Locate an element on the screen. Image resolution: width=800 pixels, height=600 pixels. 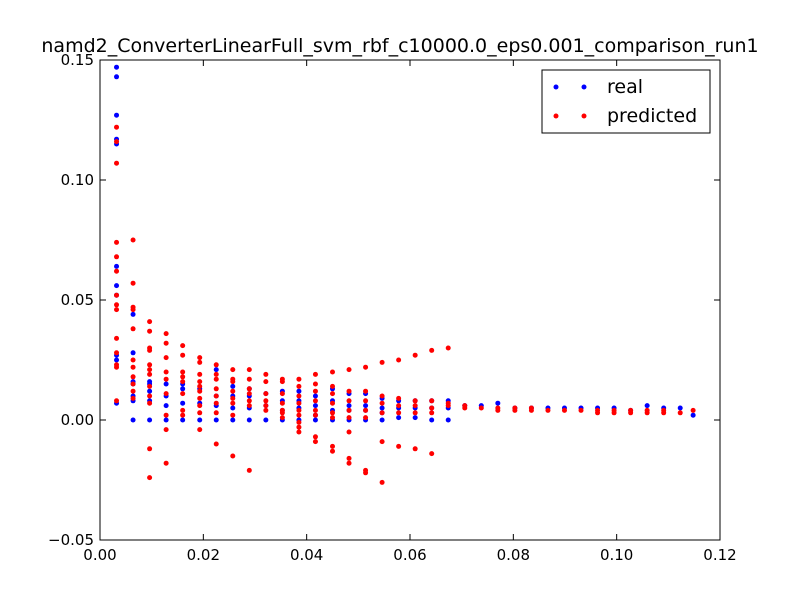
x-tick-label: 0.04 is located at coordinates (306, 555).